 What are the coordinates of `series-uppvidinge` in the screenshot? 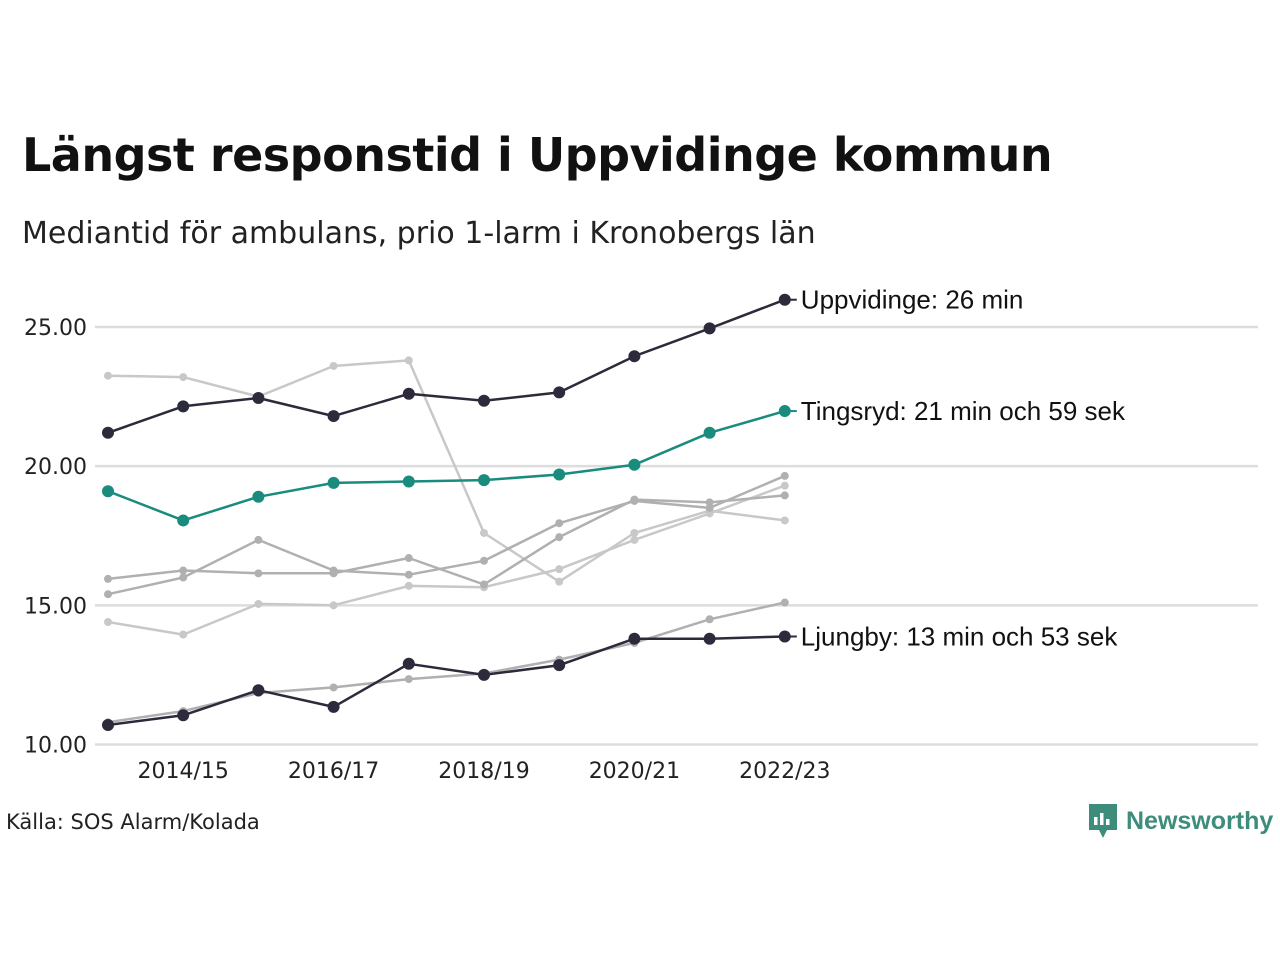 It's located at (446, 366).